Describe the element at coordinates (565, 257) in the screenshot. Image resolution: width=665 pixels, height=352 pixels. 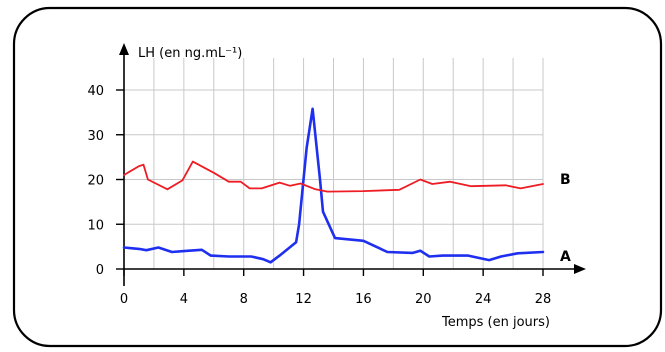
I see `series-label-a: A` at that location.